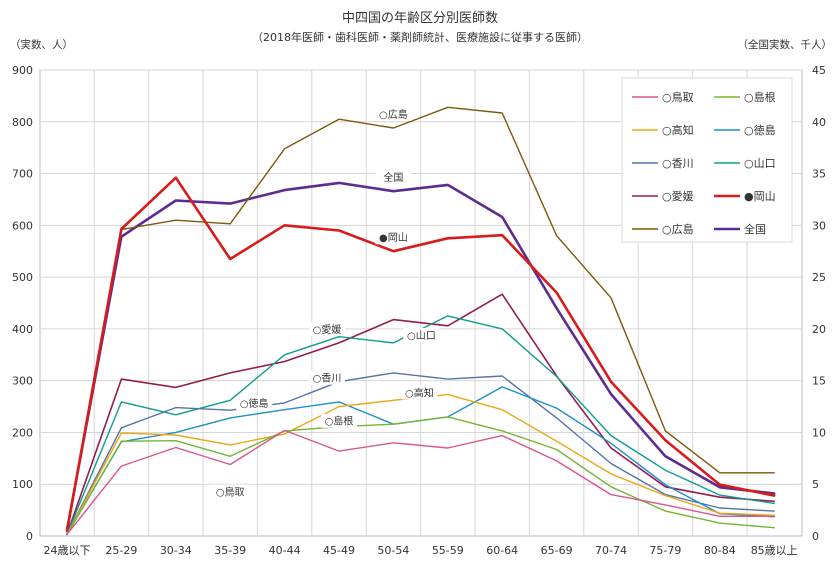  Describe the element at coordinates (230, 550) in the screenshot. I see `x-tick-label: 35-39` at that location.